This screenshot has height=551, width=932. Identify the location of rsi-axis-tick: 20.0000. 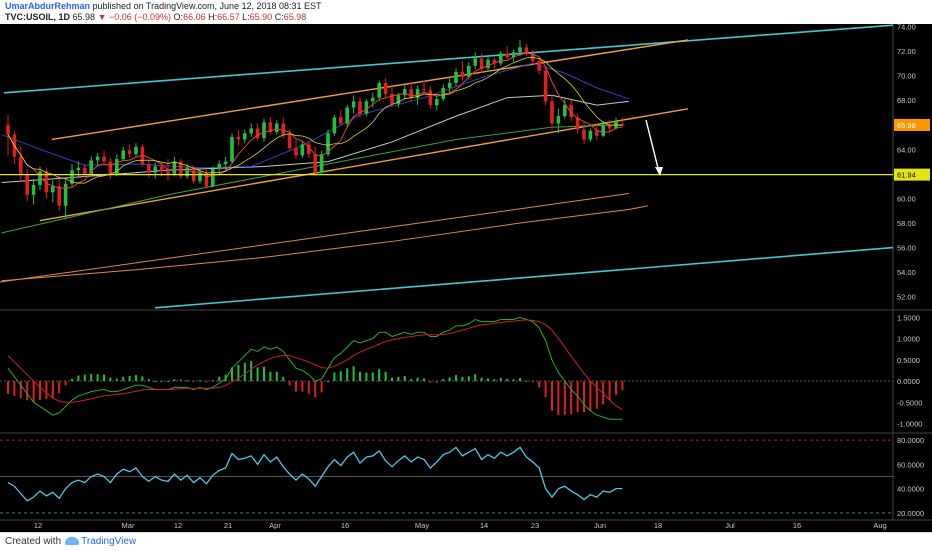
(910, 513).